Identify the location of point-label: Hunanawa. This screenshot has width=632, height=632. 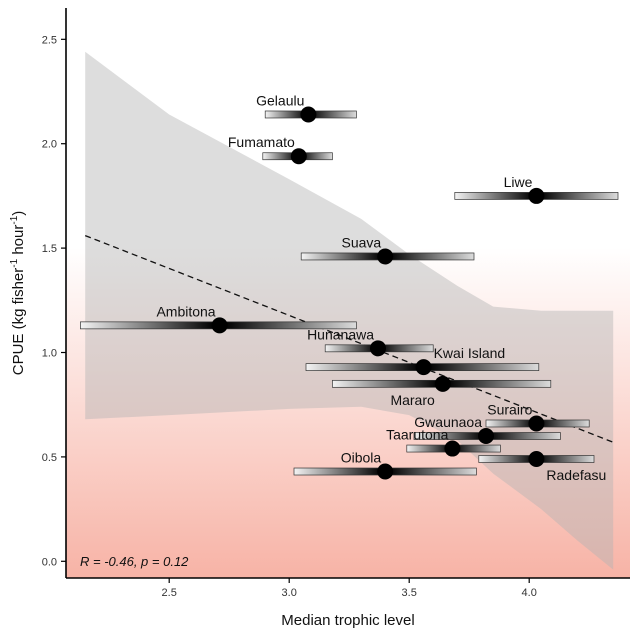
(340, 334).